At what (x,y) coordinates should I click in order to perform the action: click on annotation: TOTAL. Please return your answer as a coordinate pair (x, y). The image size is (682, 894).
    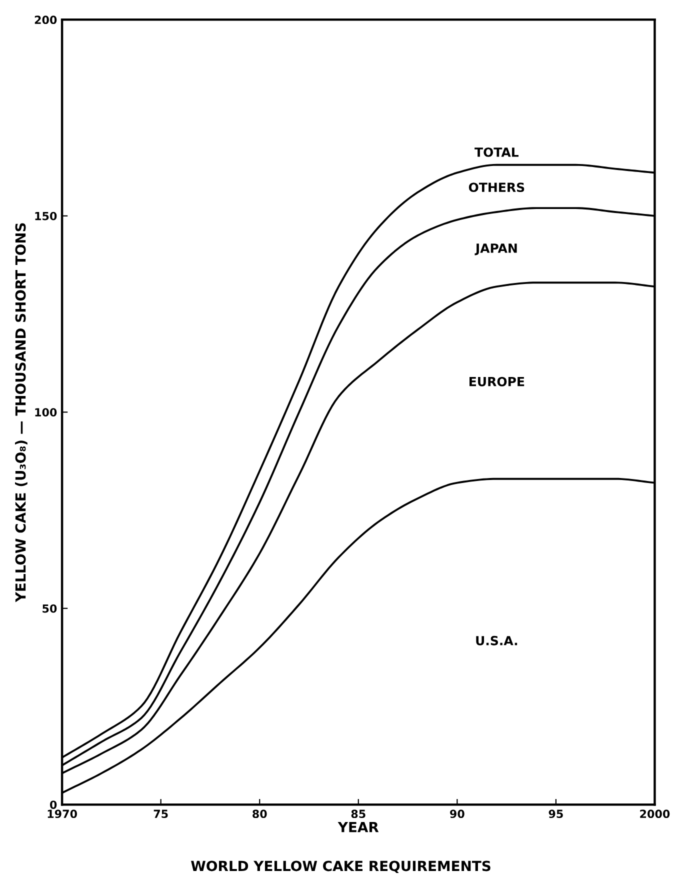
    Looking at the image, I should click on (496, 152).